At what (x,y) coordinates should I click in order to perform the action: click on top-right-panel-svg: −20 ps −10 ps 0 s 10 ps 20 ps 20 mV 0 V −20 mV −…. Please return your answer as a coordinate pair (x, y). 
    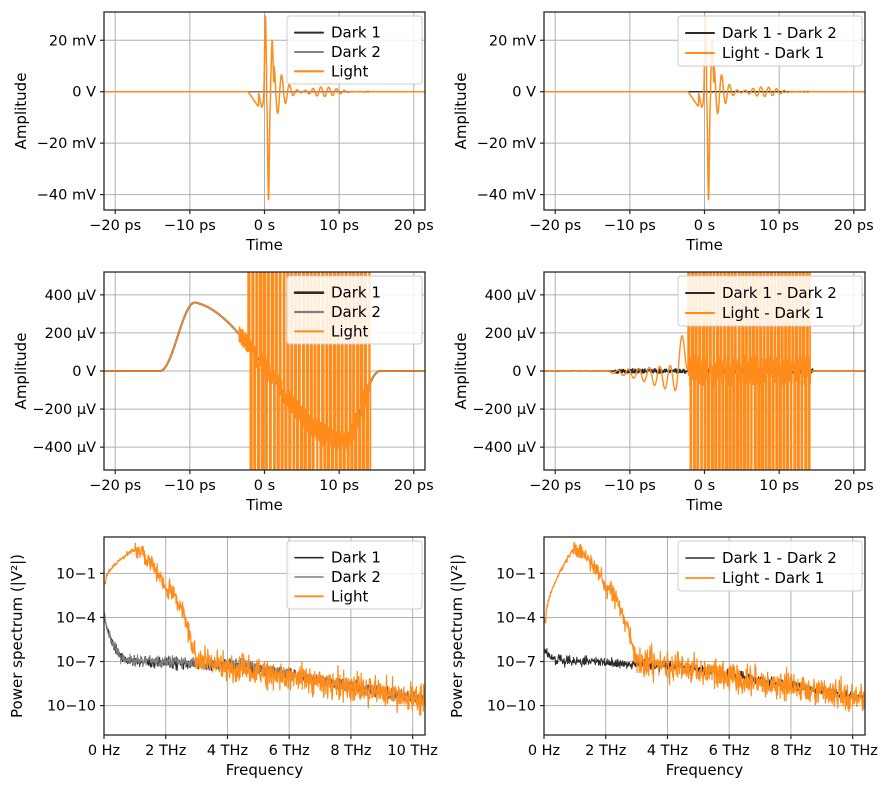
    Looking at the image, I should click on (663, 132).